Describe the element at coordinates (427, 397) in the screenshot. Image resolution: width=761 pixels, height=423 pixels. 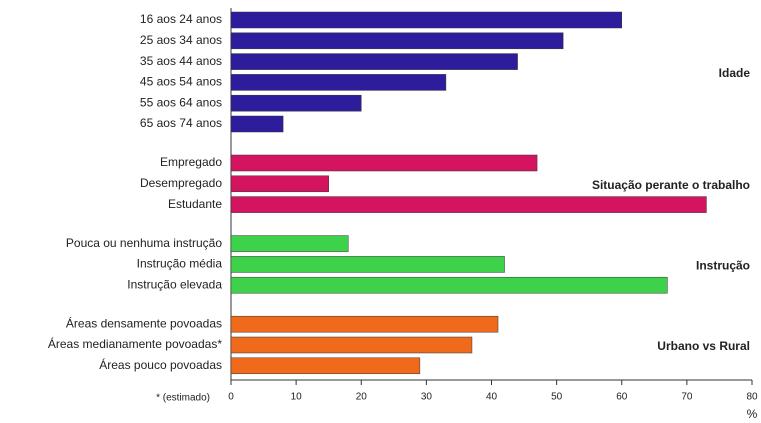
I see `x-tick-label: 30` at that location.